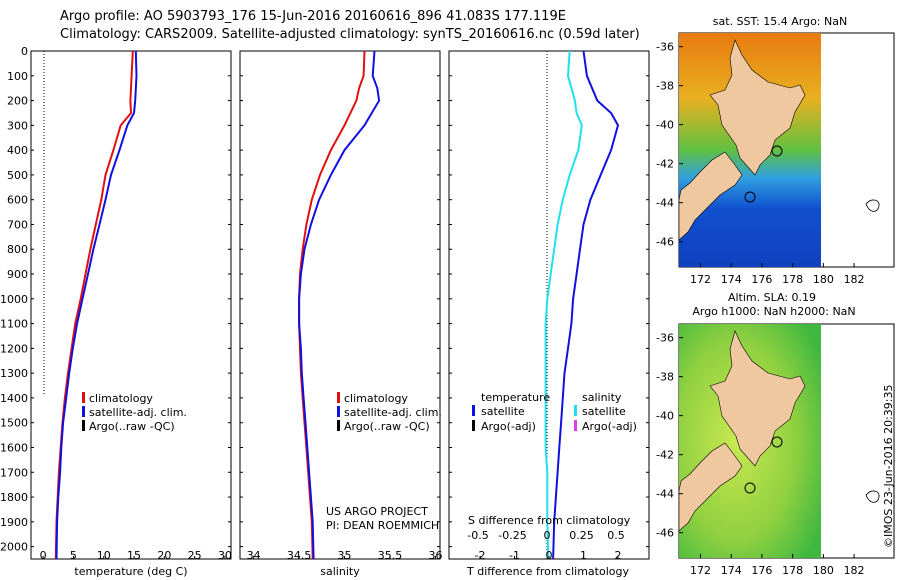 The width and height of the screenshot is (900, 580). What do you see at coordinates (339, 305) in the screenshot?
I see `salinity-series-group` at bounding box center [339, 305].